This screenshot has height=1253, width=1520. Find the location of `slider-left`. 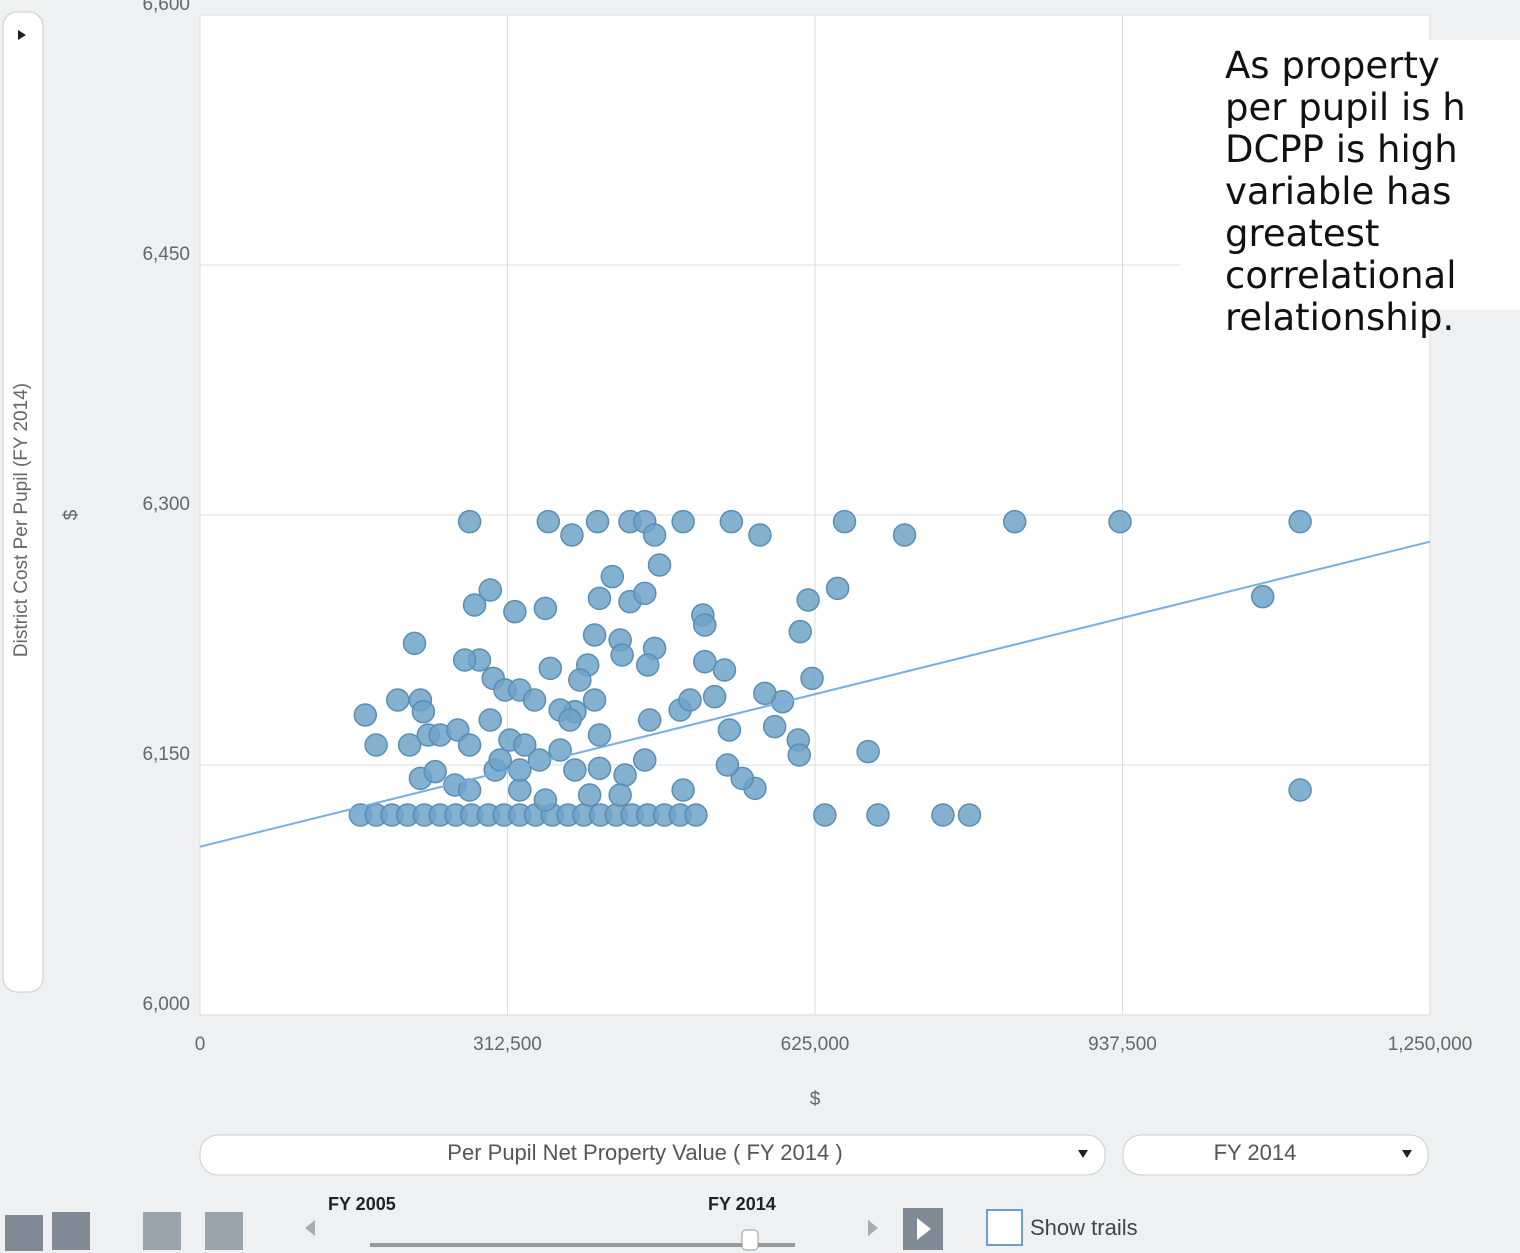

slider-left is located at coordinates (310, 1228).